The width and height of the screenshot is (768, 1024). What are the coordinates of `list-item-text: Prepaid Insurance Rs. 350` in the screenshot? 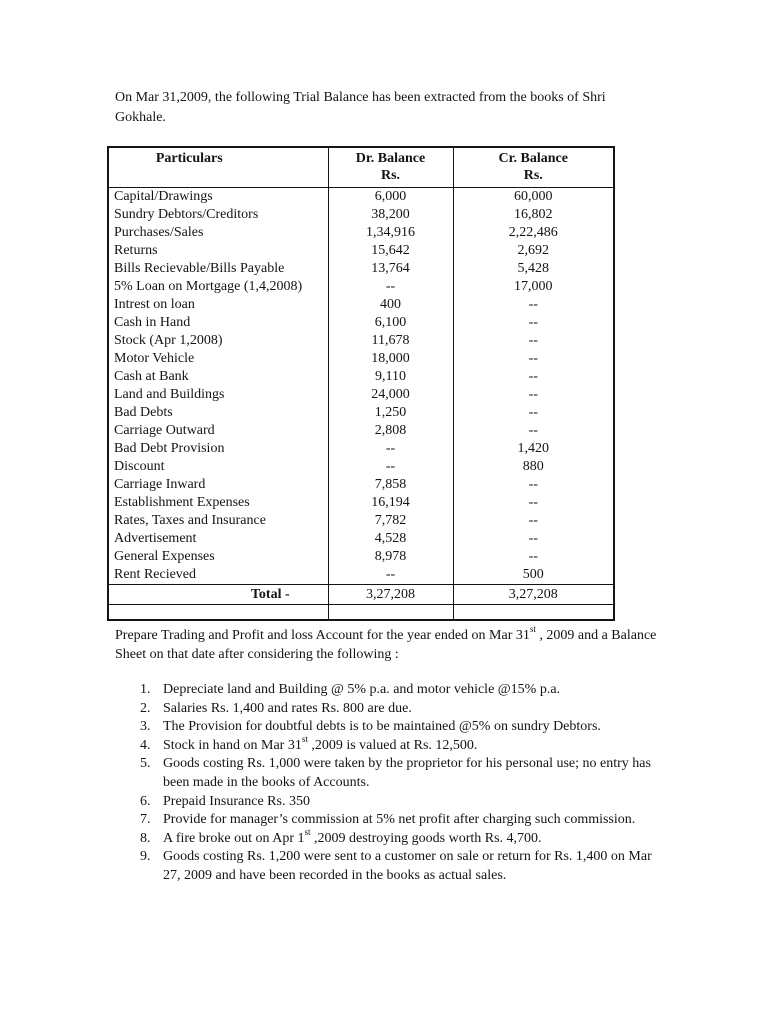 It's located at (411, 802).